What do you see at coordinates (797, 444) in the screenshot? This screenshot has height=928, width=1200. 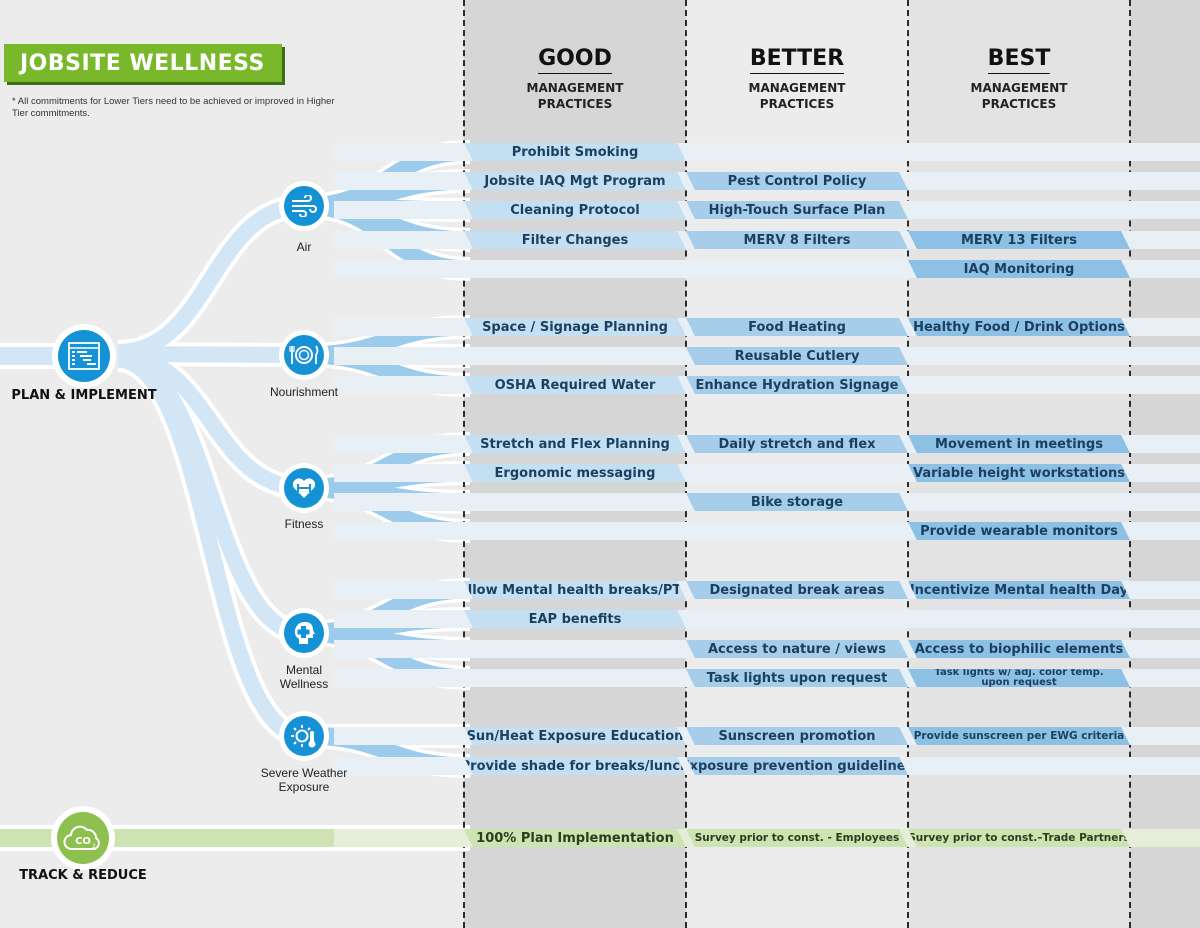 I see `better-practice: Daily stretch and flex` at bounding box center [797, 444].